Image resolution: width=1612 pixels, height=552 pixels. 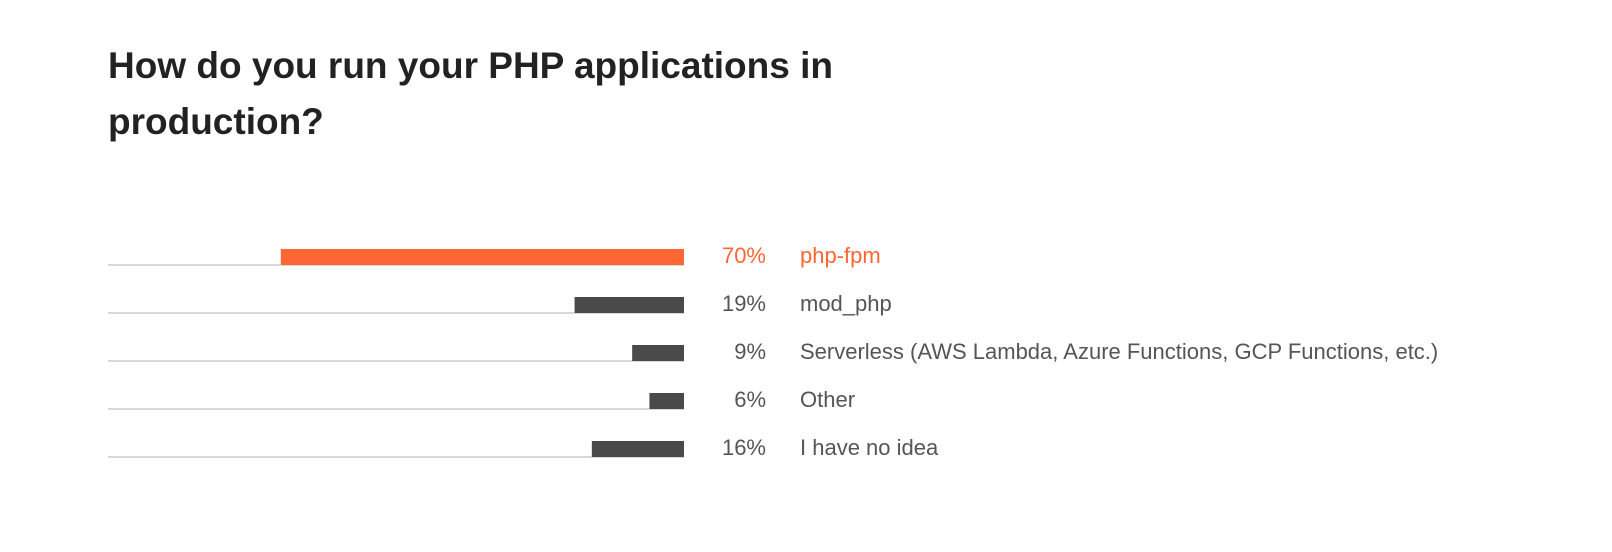 I want to click on category-label: mod_php, so click(x=846, y=303).